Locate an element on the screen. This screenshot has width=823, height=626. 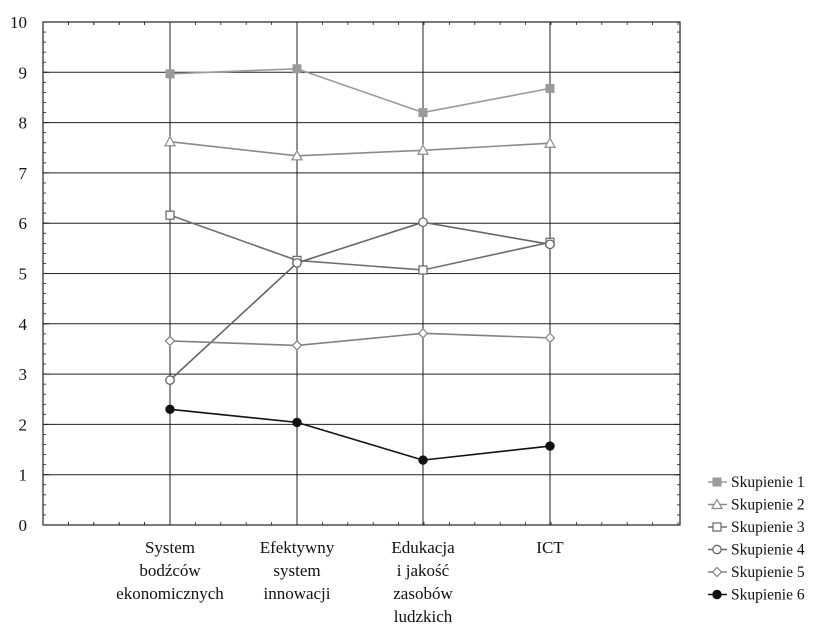
legend-item: Skupienie 2 is located at coordinates (756, 505).